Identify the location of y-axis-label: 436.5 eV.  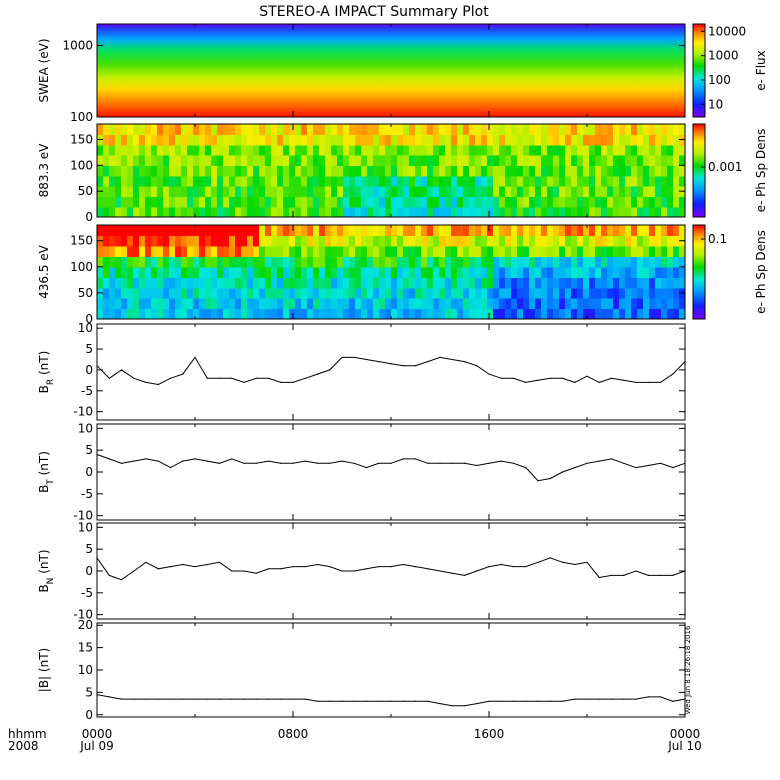
(44, 271).